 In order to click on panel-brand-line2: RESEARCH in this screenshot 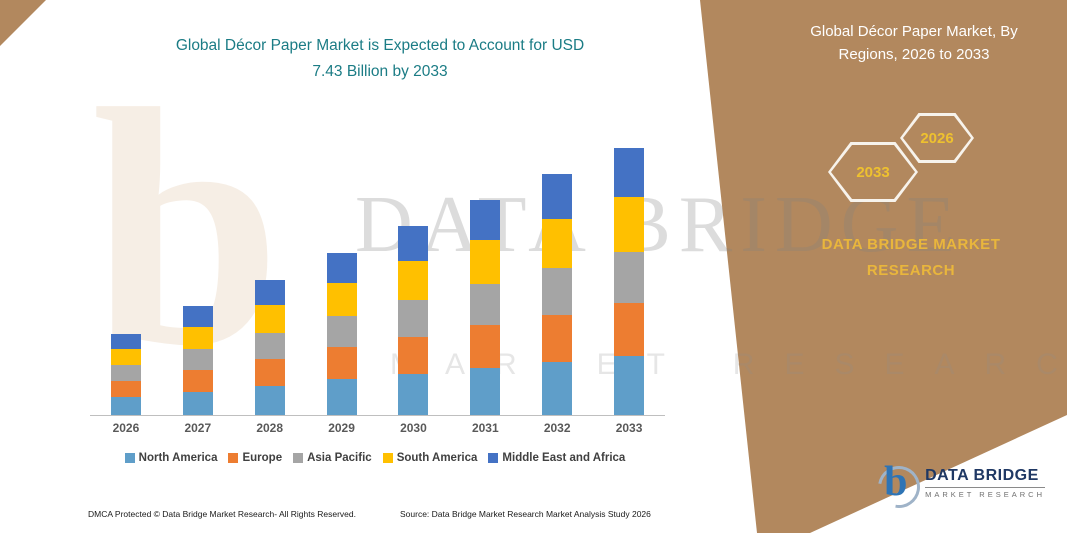, I will do `click(911, 270)`.